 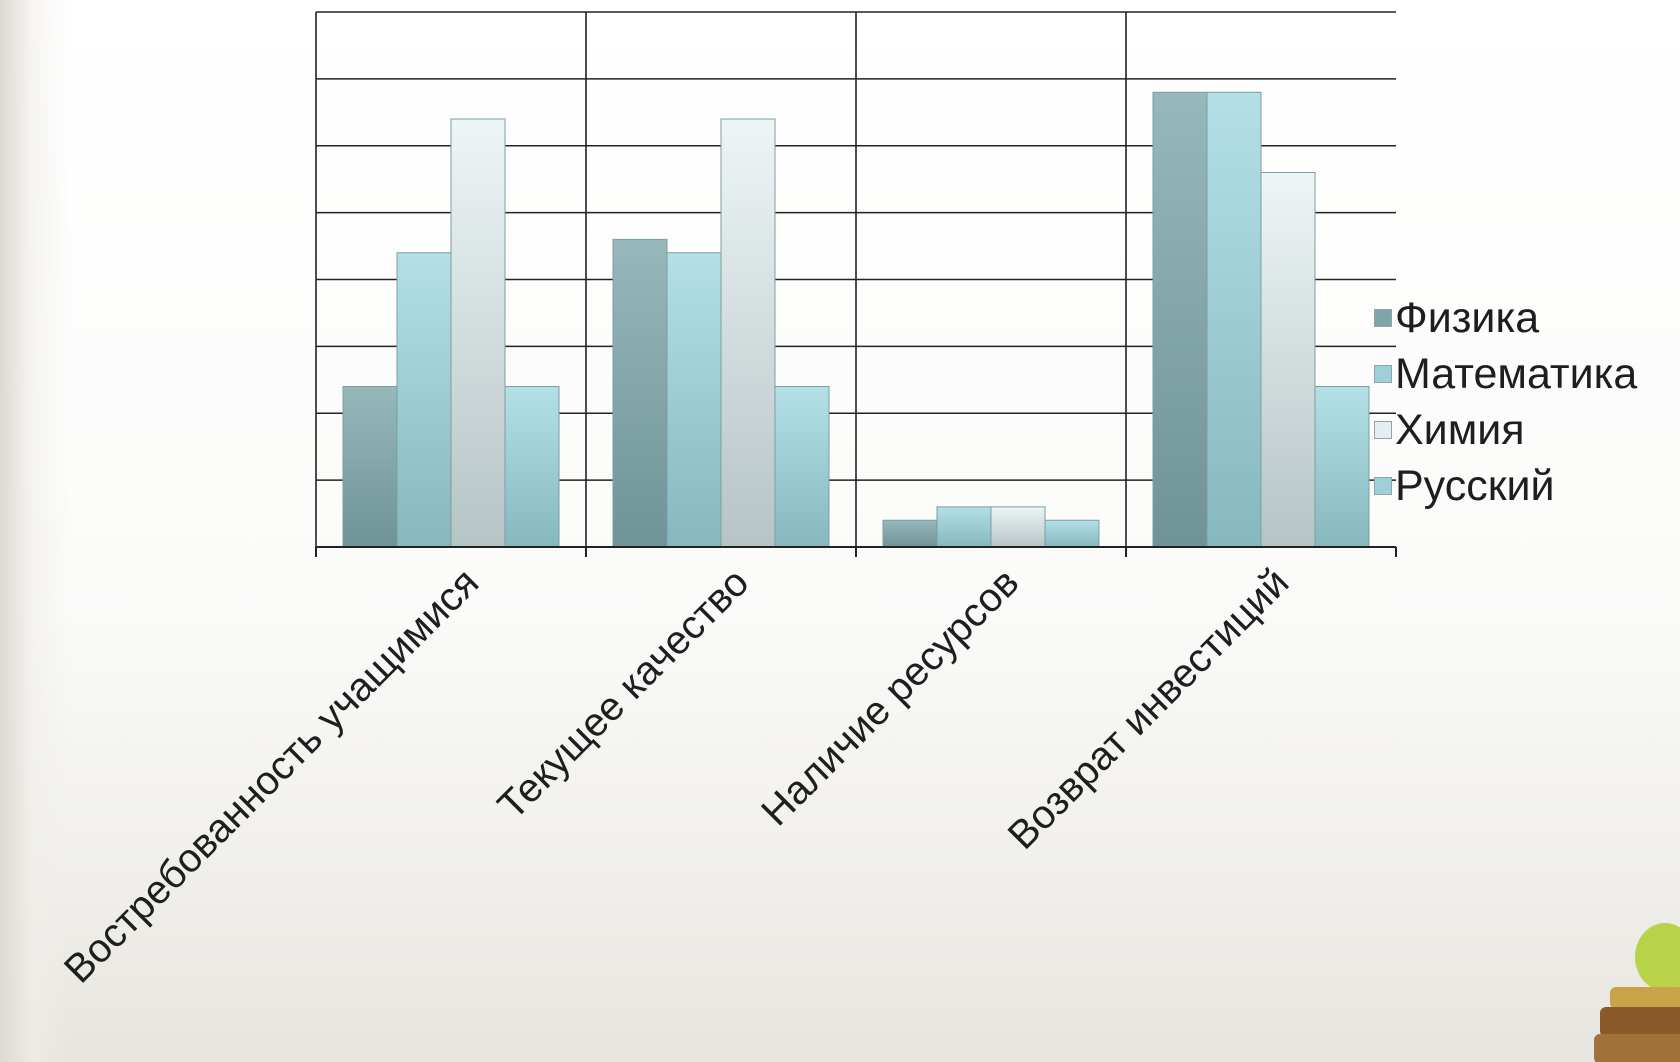 What do you see at coordinates (1475, 486) in the screenshot?
I see `legend-label-russkiy: Русский` at bounding box center [1475, 486].